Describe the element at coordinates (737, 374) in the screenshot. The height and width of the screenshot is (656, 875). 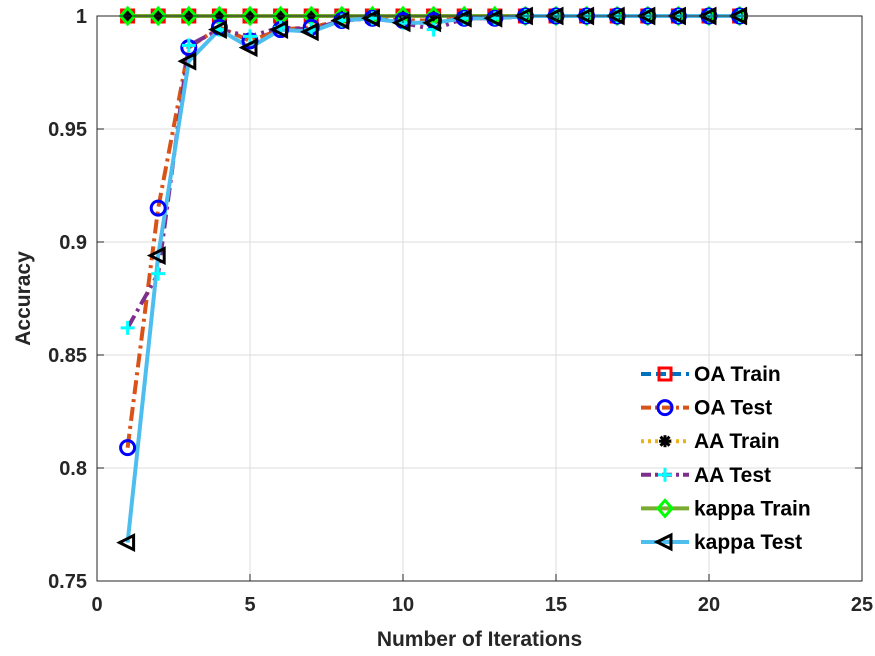
I see `legend-label: OA Train` at that location.